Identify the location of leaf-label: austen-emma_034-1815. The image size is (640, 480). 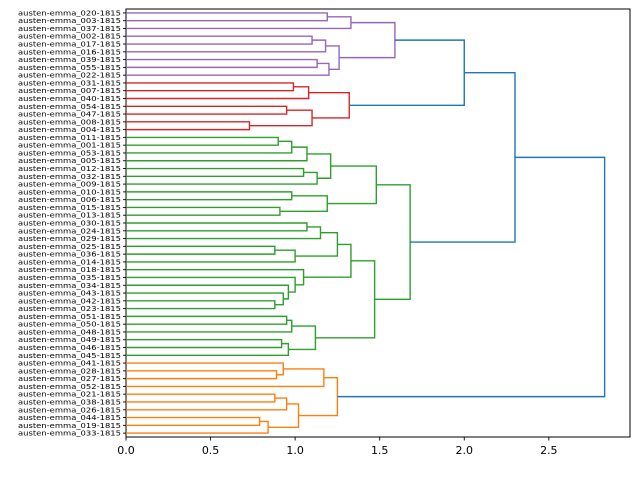
(69, 285).